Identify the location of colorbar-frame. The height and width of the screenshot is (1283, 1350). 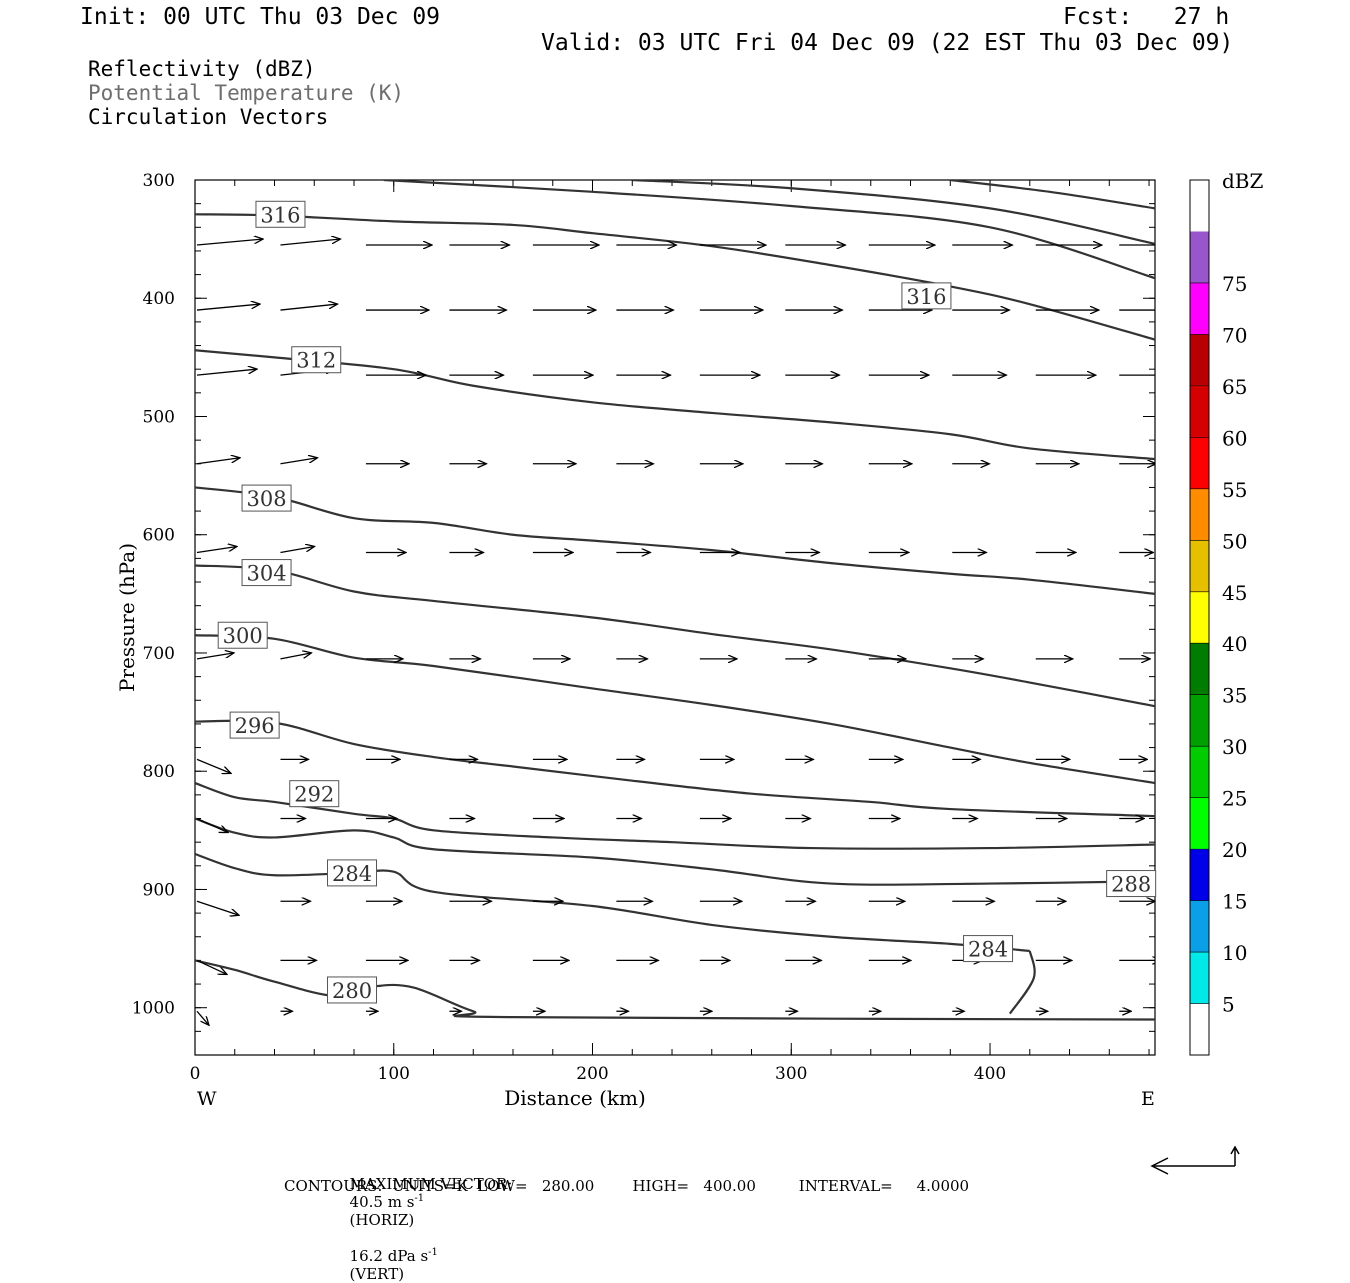
(1199, 617).